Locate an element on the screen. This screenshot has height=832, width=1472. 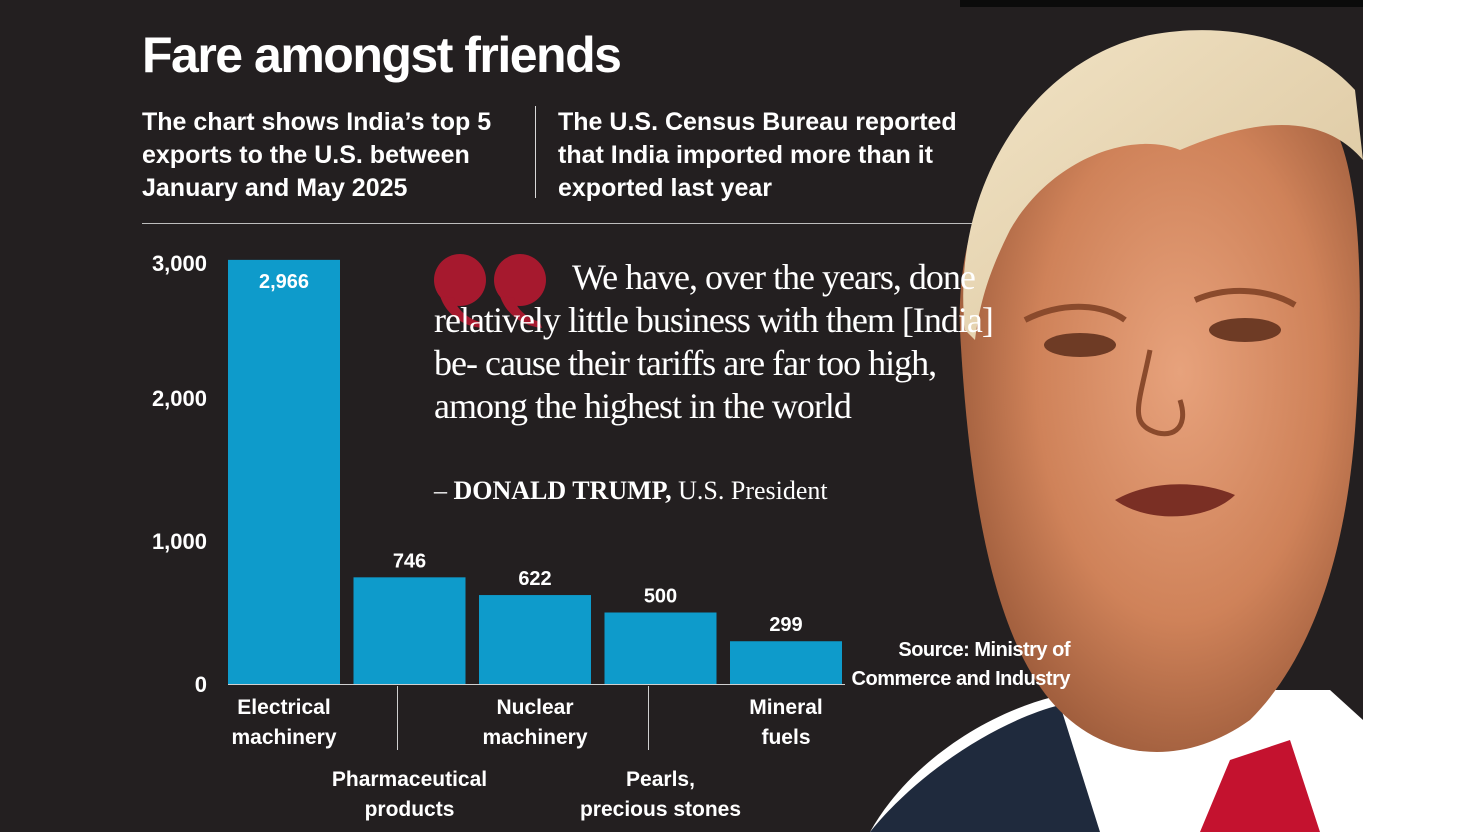
bar-value-label: 622 is located at coordinates (534, 579).